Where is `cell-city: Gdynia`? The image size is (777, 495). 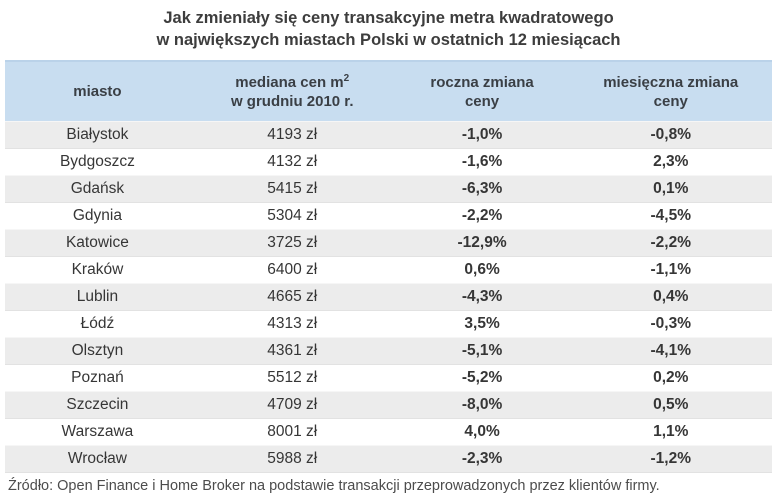
cell-city: Gdynia is located at coordinates (97, 216).